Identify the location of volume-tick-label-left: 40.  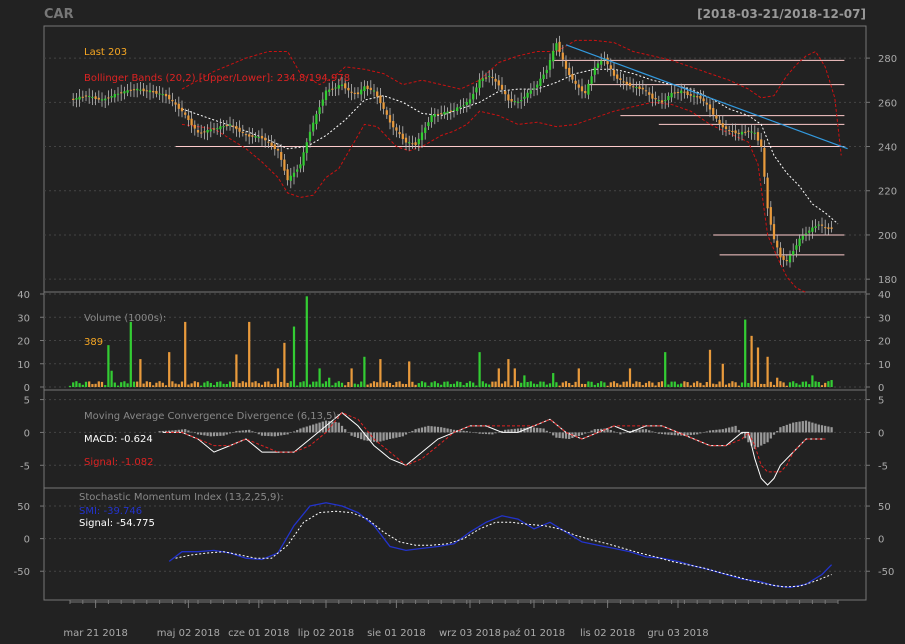
(23, 295).